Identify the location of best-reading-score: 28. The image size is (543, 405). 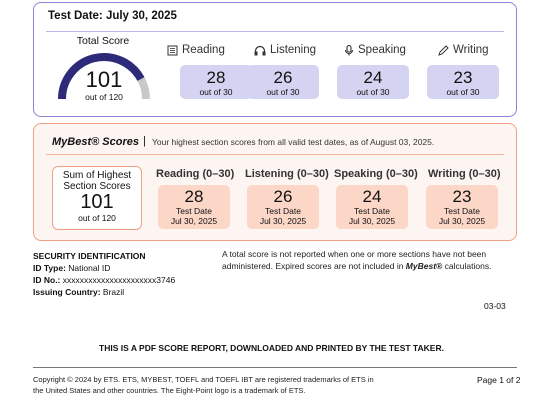
(194, 196).